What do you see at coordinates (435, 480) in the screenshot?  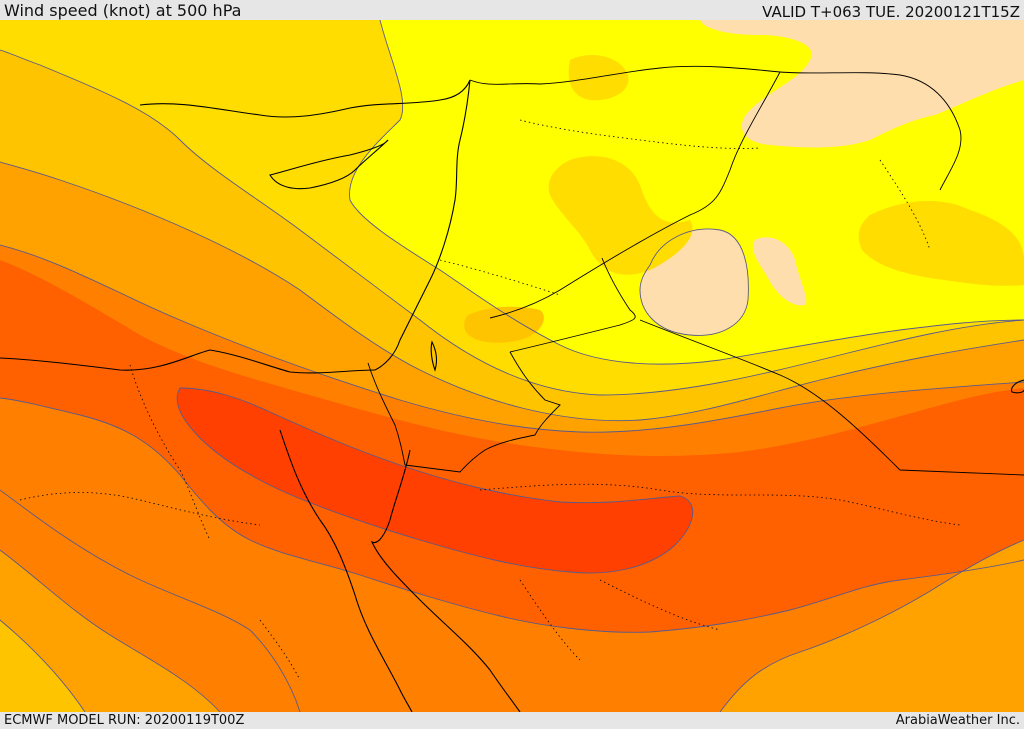 I see `band-max` at bounding box center [435, 480].